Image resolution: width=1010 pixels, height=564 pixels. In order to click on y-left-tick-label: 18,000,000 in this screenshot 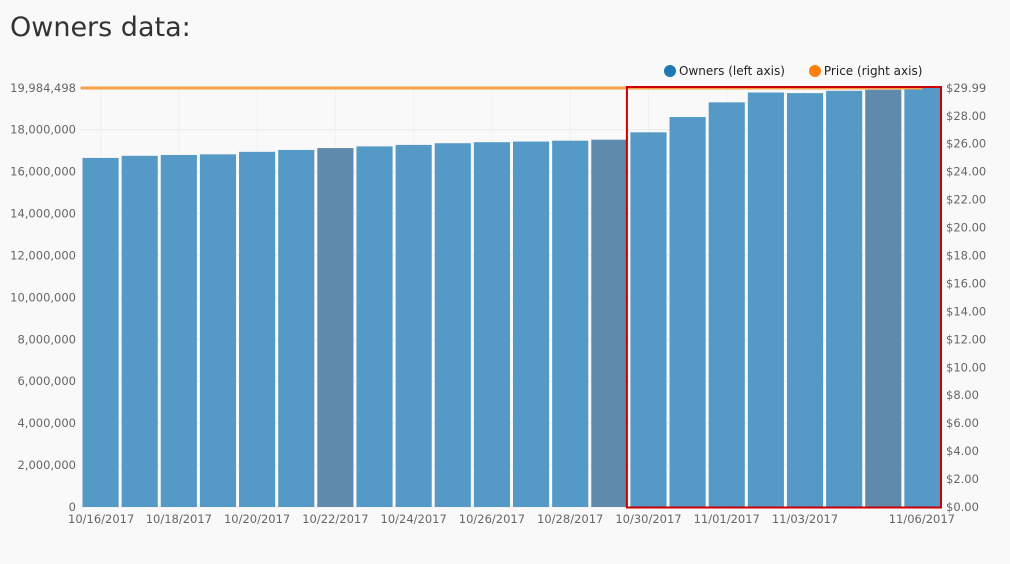, I will do `click(43, 130)`.